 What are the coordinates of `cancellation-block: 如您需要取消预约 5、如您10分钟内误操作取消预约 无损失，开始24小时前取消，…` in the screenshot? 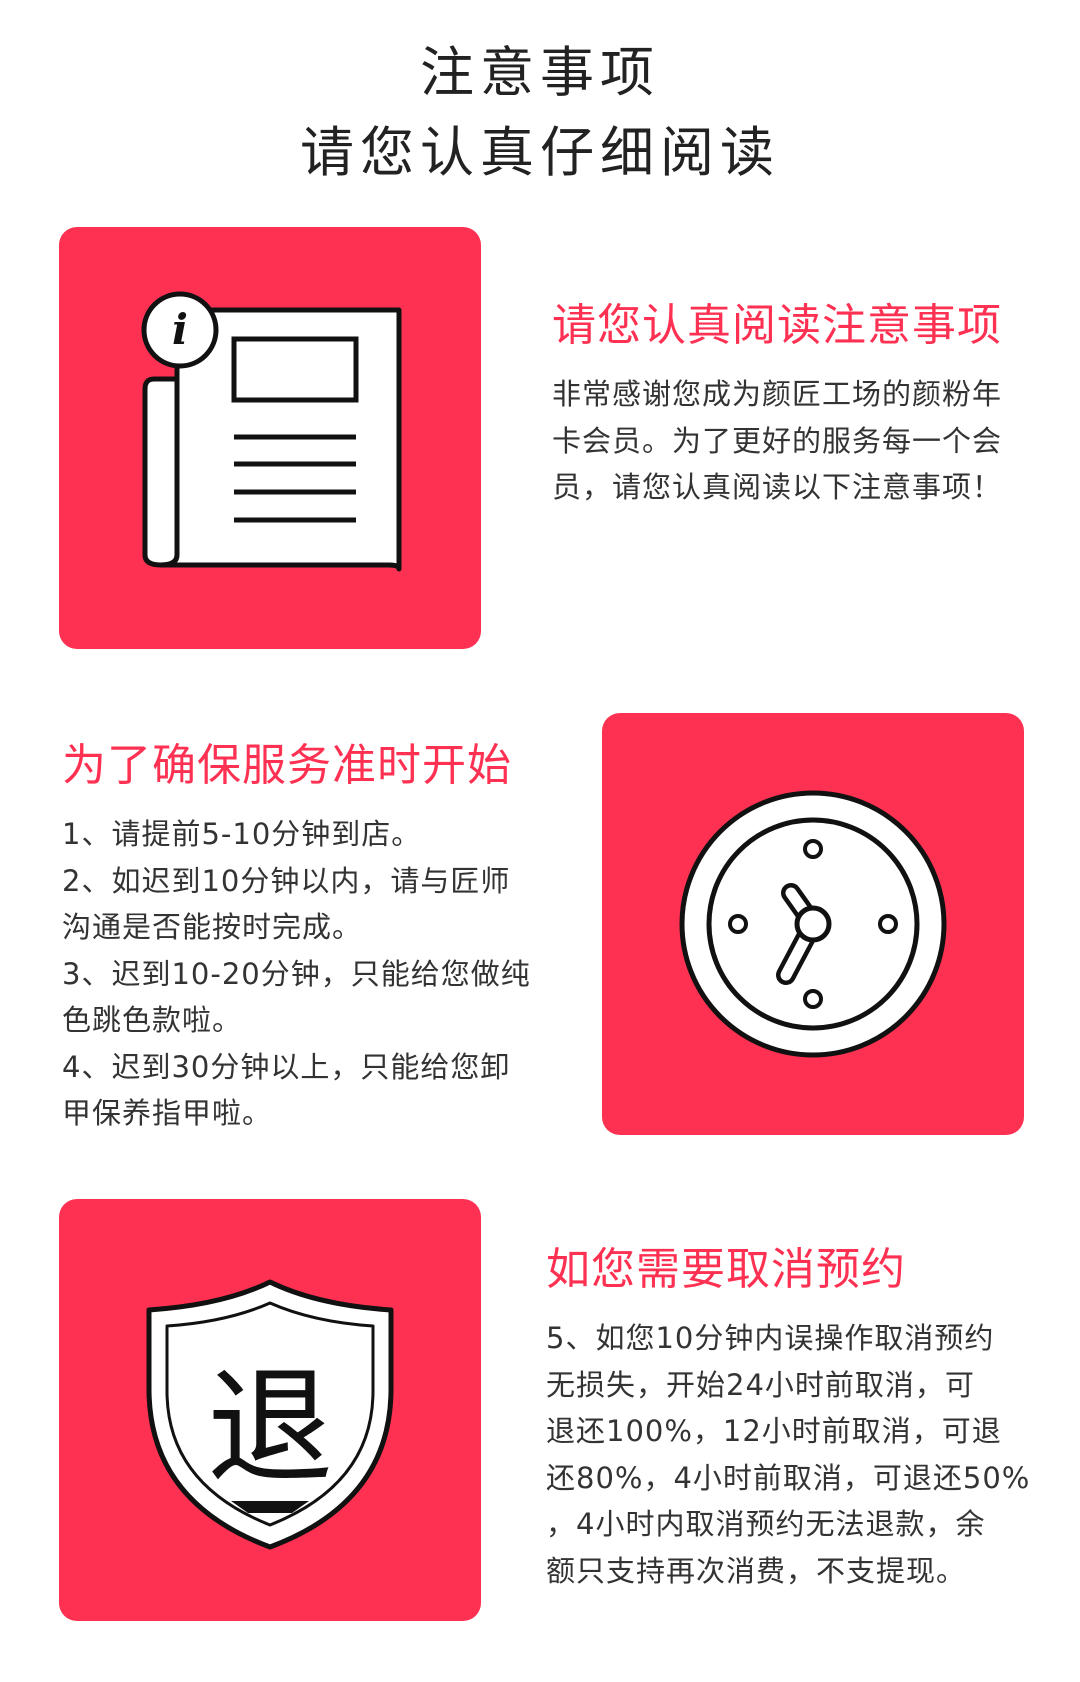 It's located at (791, 1413).